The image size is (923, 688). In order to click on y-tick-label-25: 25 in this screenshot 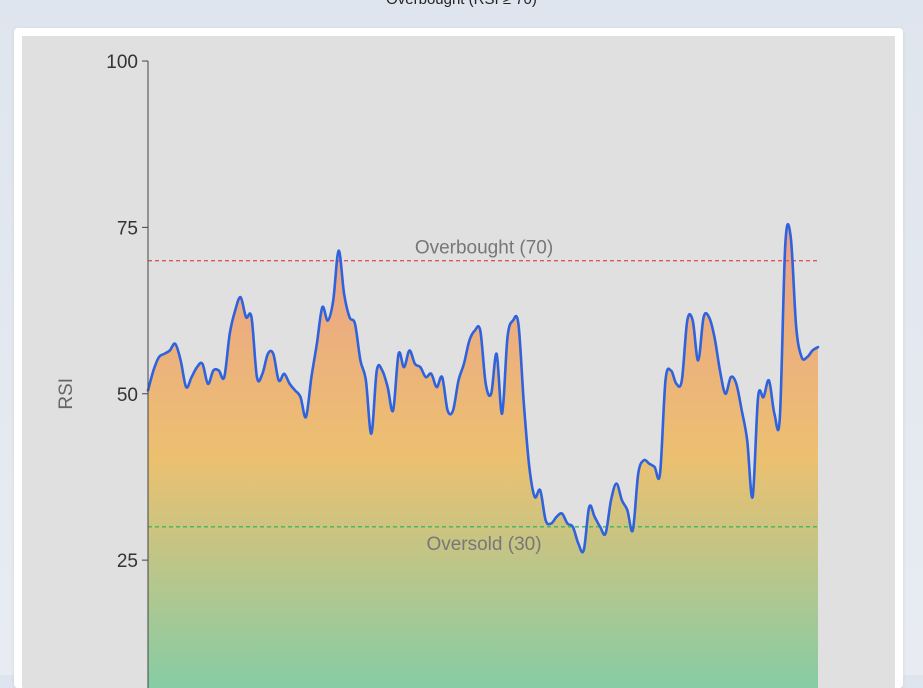, I will do `click(127, 561)`.